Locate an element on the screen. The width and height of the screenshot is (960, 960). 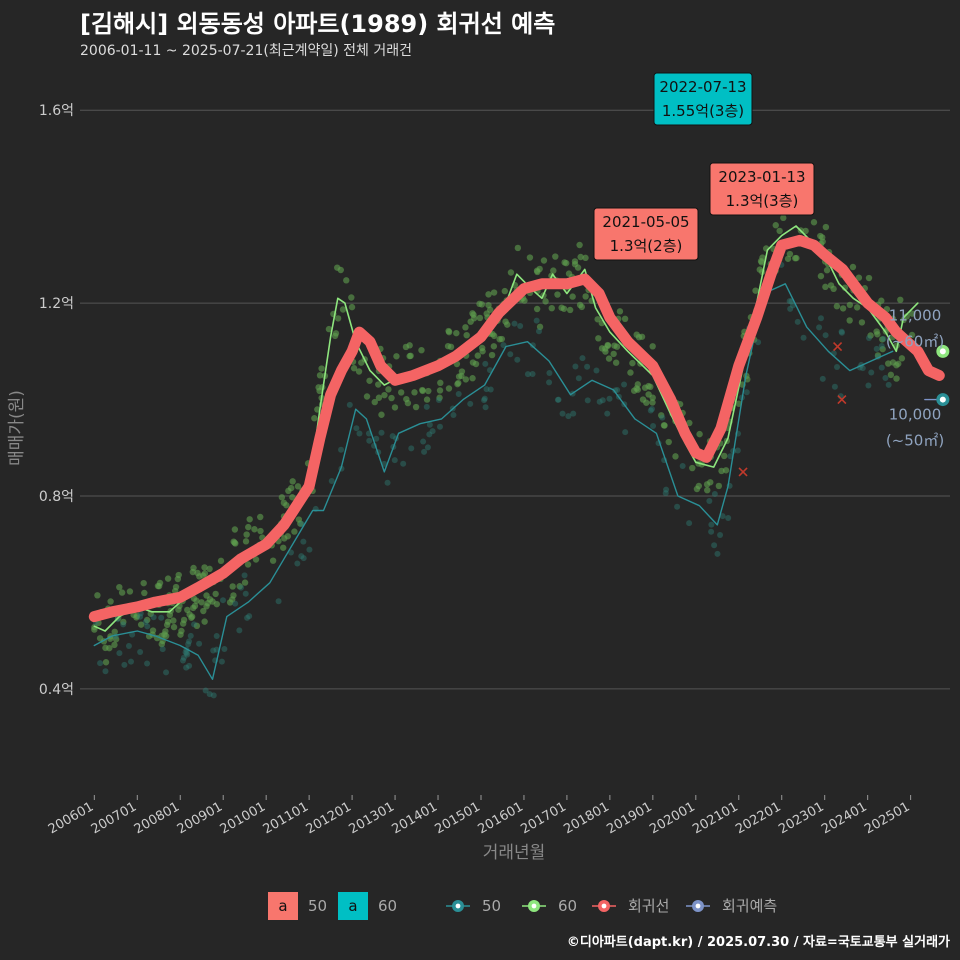
outlier-marker is located at coordinates (838, 346).